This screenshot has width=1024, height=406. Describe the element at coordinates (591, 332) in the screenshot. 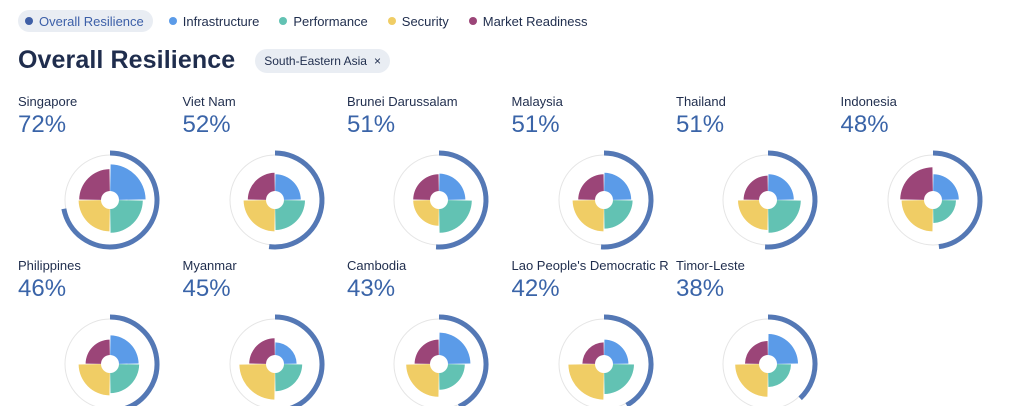

I see `country-card: Lao People's Democratic R 42%` at that location.